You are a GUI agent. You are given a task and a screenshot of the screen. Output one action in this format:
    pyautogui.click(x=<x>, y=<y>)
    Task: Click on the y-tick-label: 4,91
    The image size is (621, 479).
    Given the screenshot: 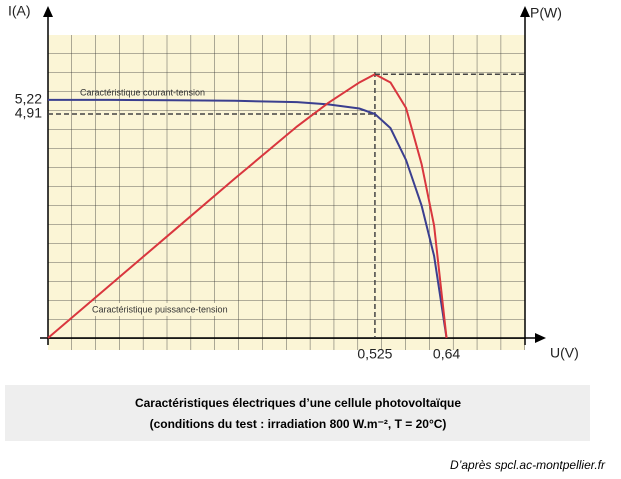 What is the action you would take?
    pyautogui.click(x=28, y=113)
    